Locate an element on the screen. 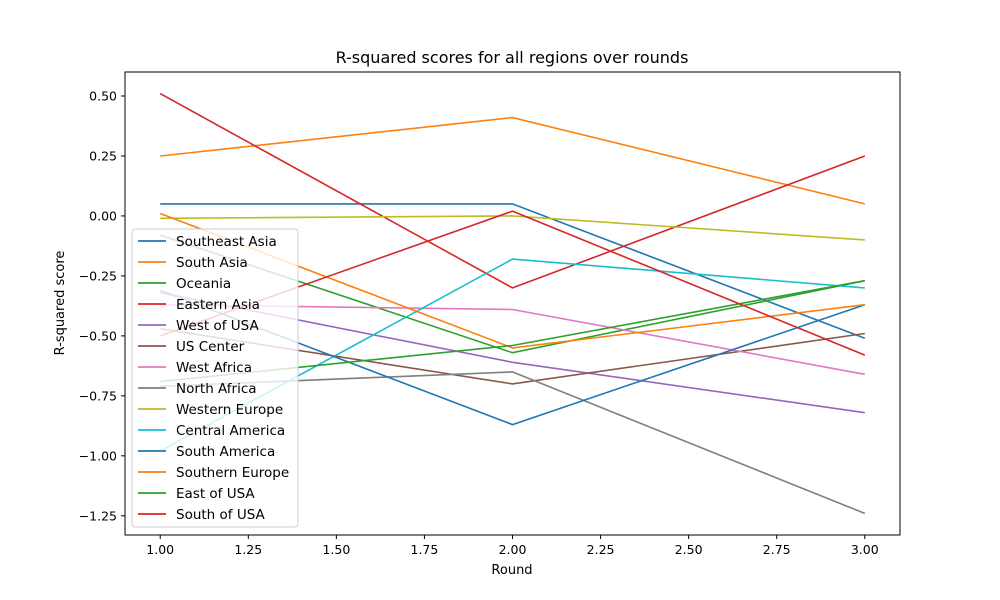  y-tick-label: −0.50 is located at coordinates (98, 335).